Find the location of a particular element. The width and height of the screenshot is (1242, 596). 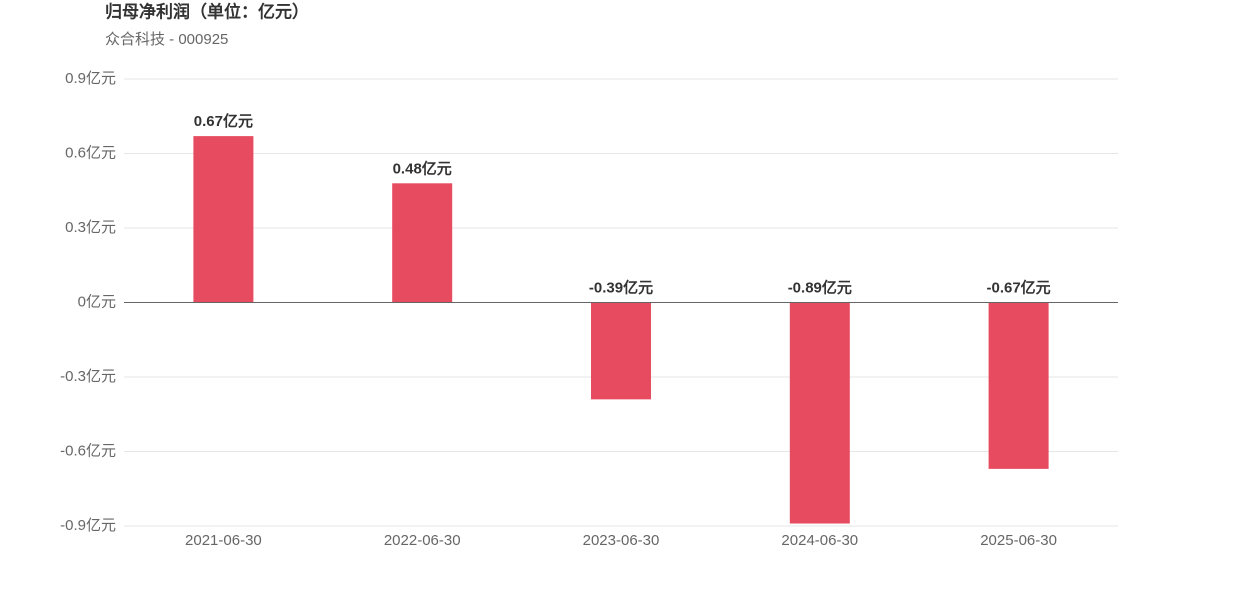

x-tick-label: 2022-06-30 is located at coordinates (422, 540).